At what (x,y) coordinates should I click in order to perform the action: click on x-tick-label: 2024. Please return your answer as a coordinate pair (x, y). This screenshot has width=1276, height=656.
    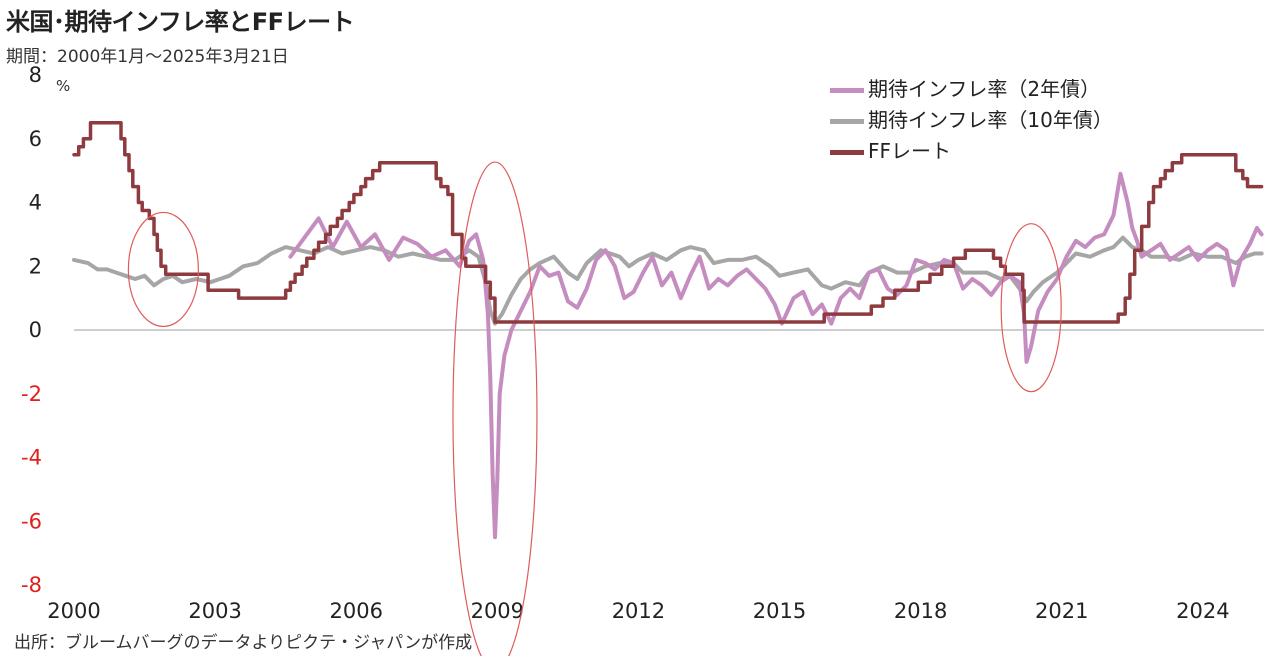
    Looking at the image, I should click on (1202, 611).